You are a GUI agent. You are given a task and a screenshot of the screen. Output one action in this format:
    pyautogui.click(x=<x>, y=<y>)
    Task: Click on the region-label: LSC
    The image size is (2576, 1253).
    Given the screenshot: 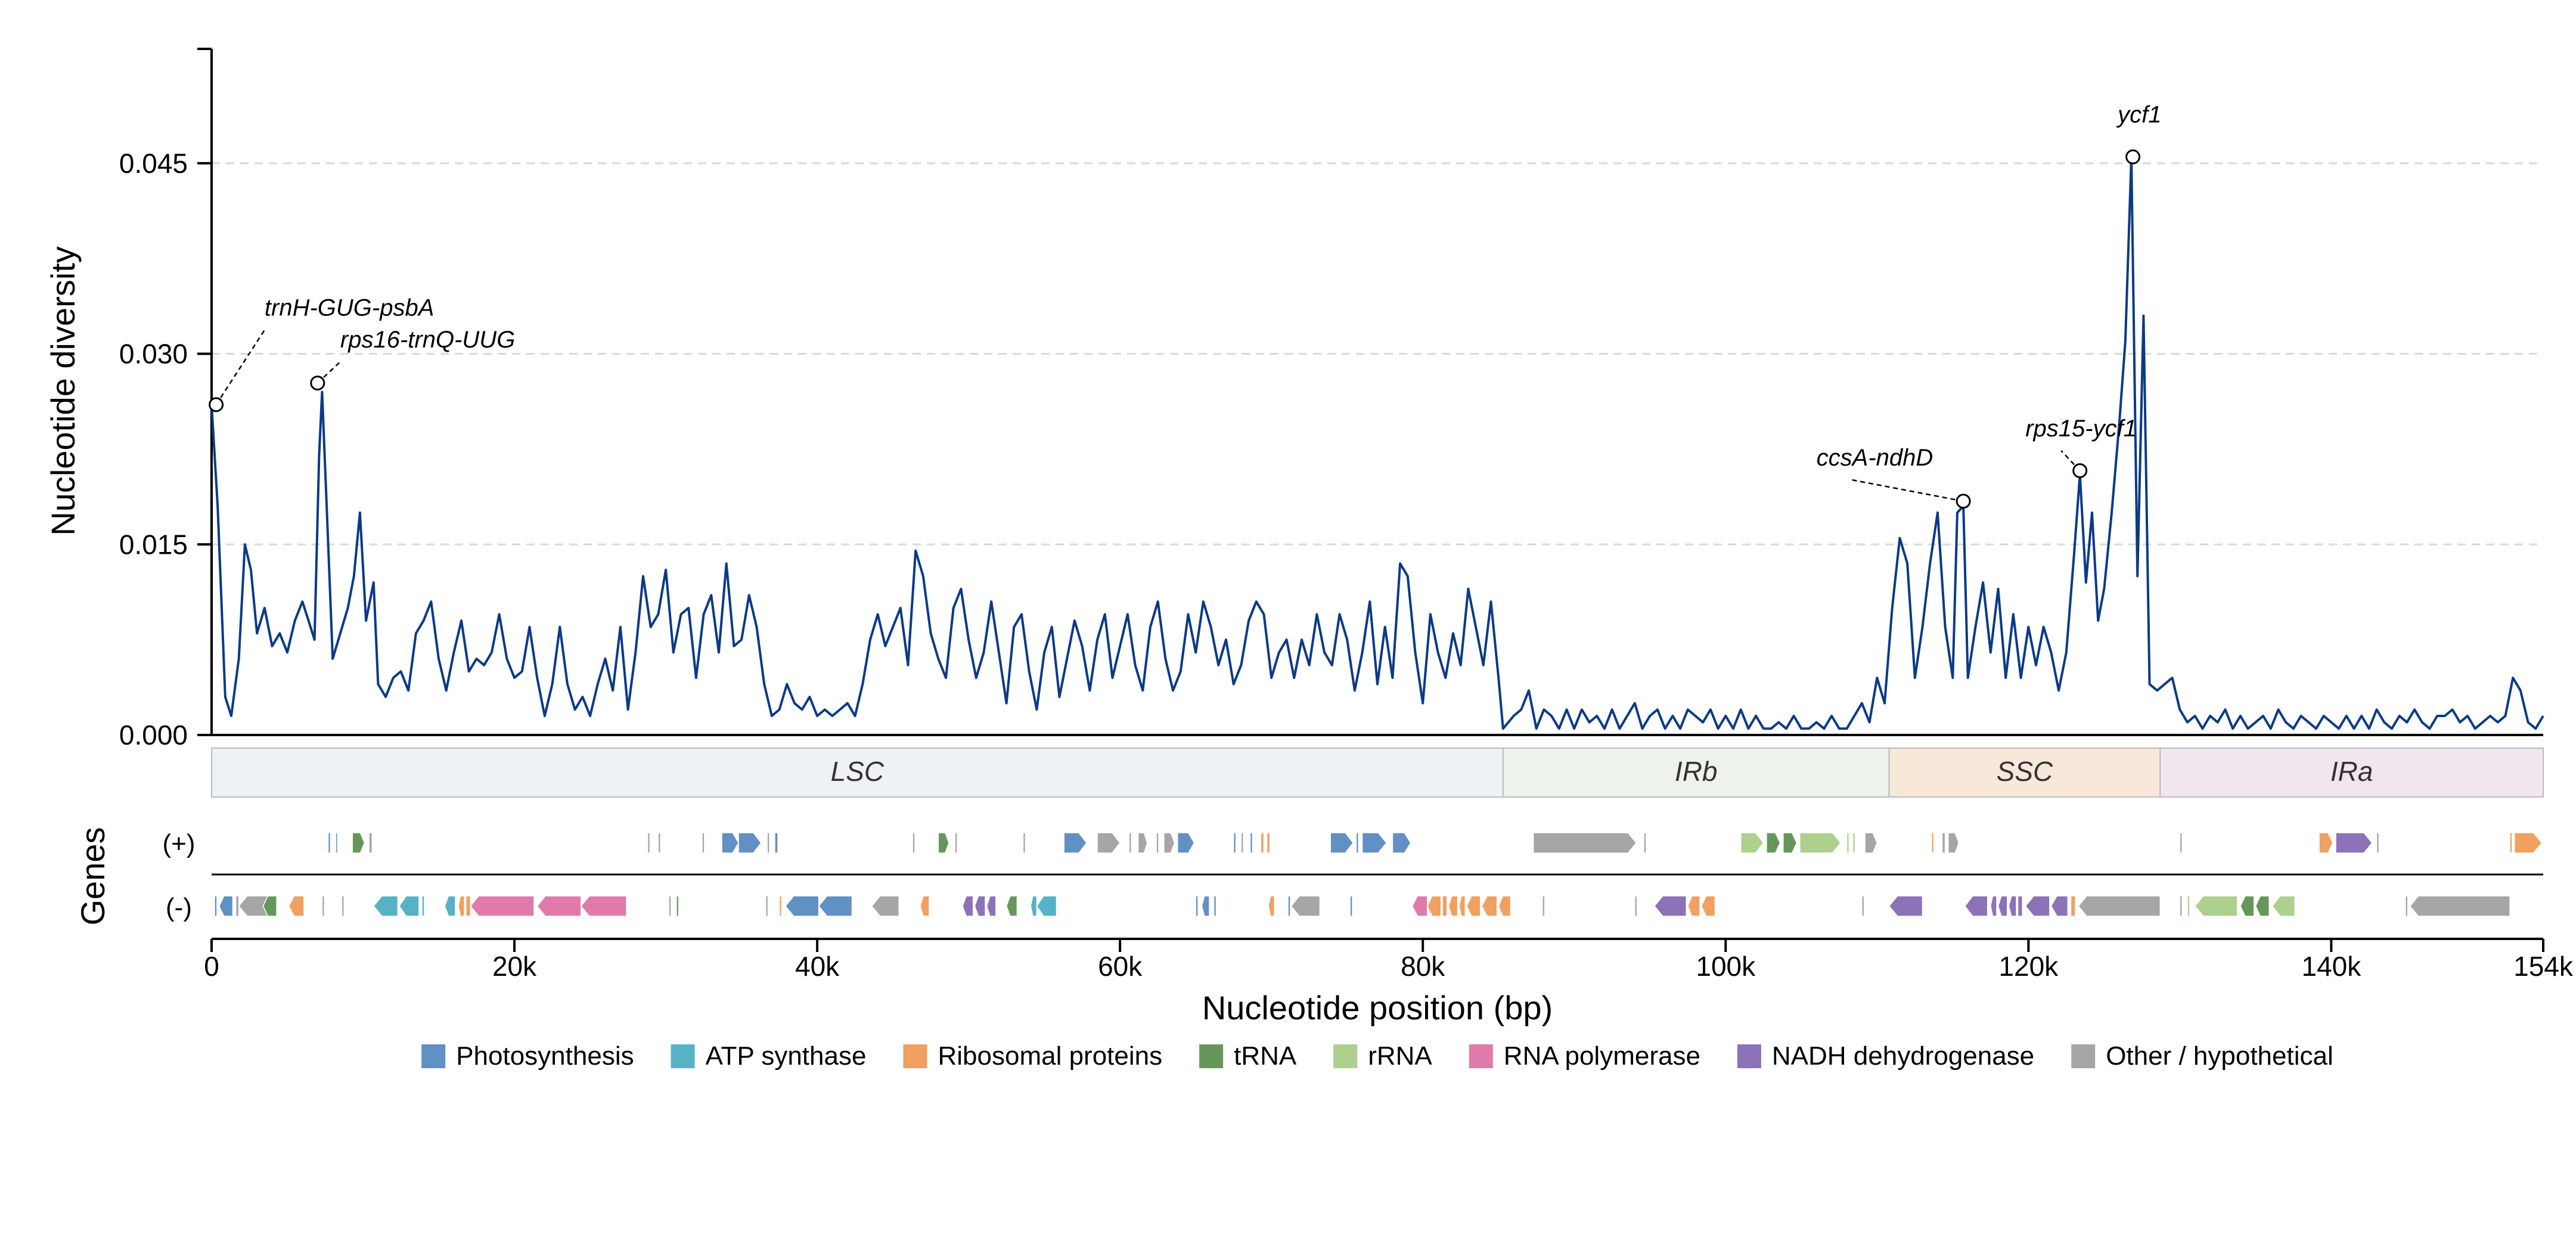 What is the action you would take?
    pyautogui.click(x=857, y=771)
    